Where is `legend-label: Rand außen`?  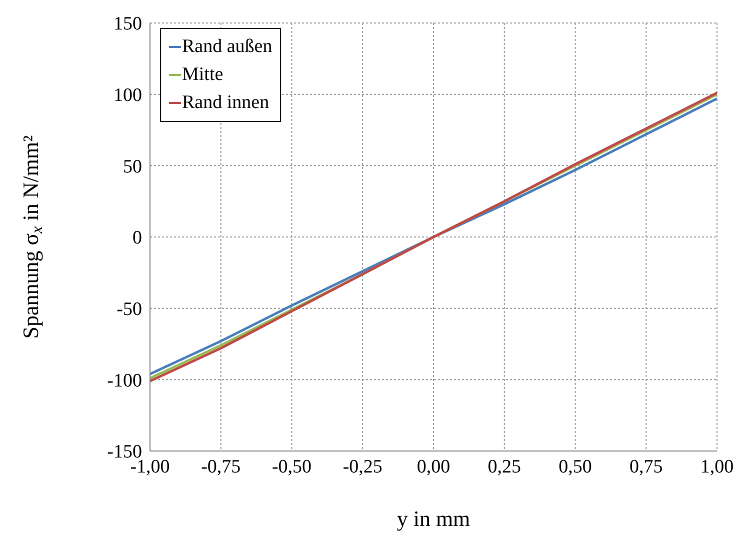 legend-label: Rand außen is located at coordinates (227, 47).